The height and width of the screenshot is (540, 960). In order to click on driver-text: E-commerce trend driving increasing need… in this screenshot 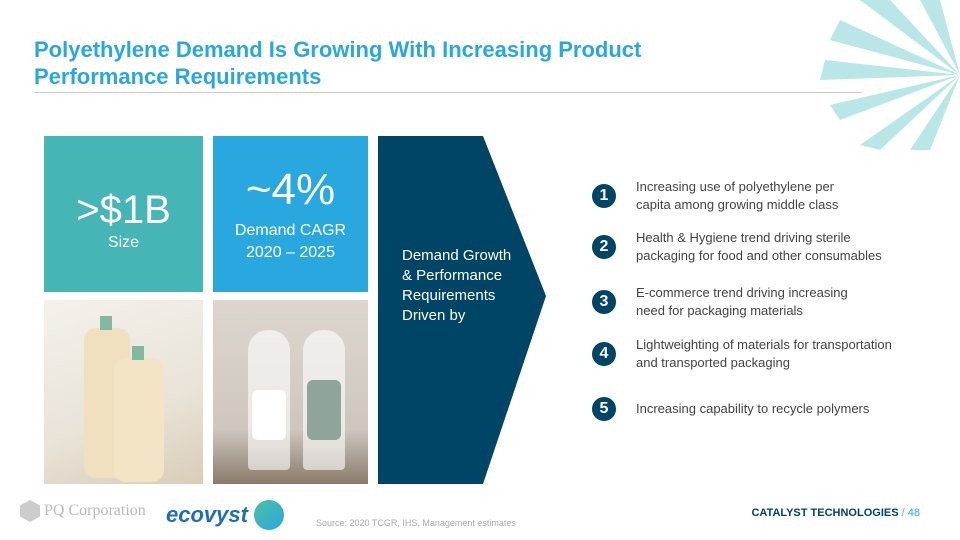, I will do `click(742, 301)`.